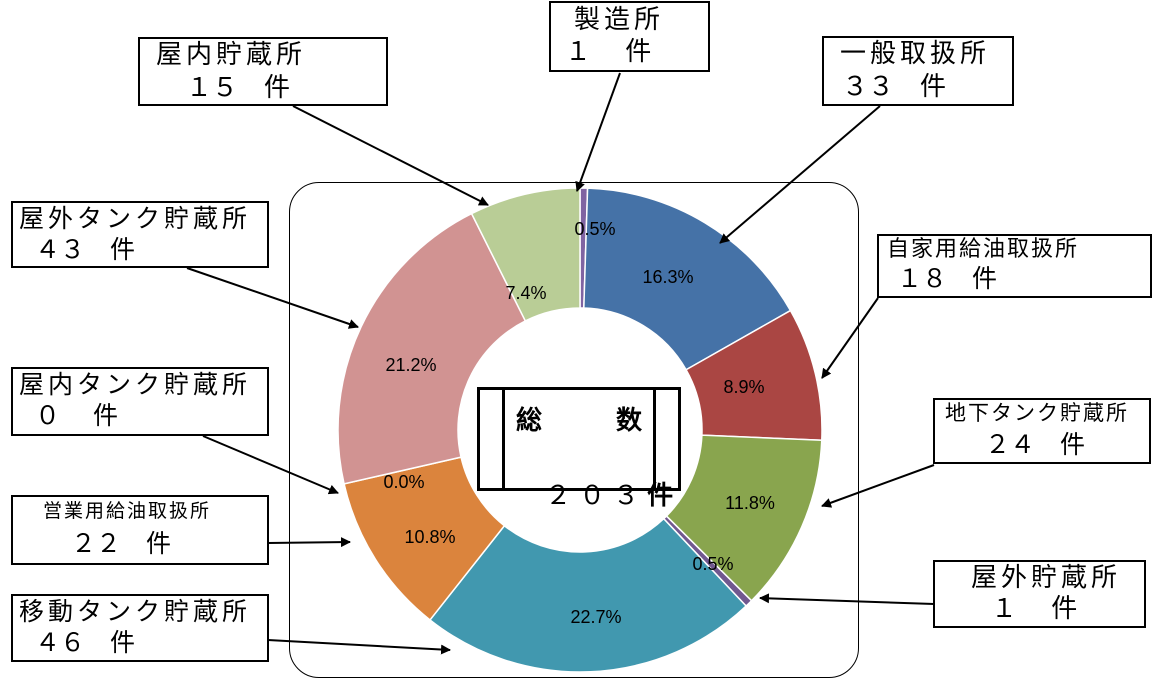 The image size is (1157, 686). I want to click on callout-8: 屋内タンク貯蔵所 ０ 件, so click(140, 401).